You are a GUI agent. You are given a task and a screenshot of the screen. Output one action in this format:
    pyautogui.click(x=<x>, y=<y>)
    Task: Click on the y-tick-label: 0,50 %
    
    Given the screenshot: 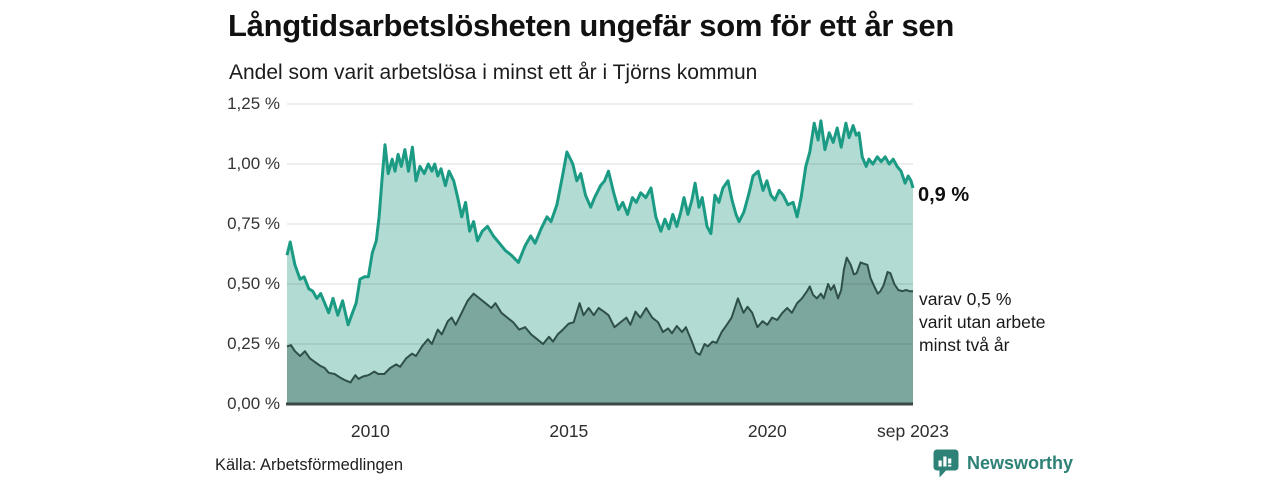 What is the action you would take?
    pyautogui.click(x=253, y=283)
    